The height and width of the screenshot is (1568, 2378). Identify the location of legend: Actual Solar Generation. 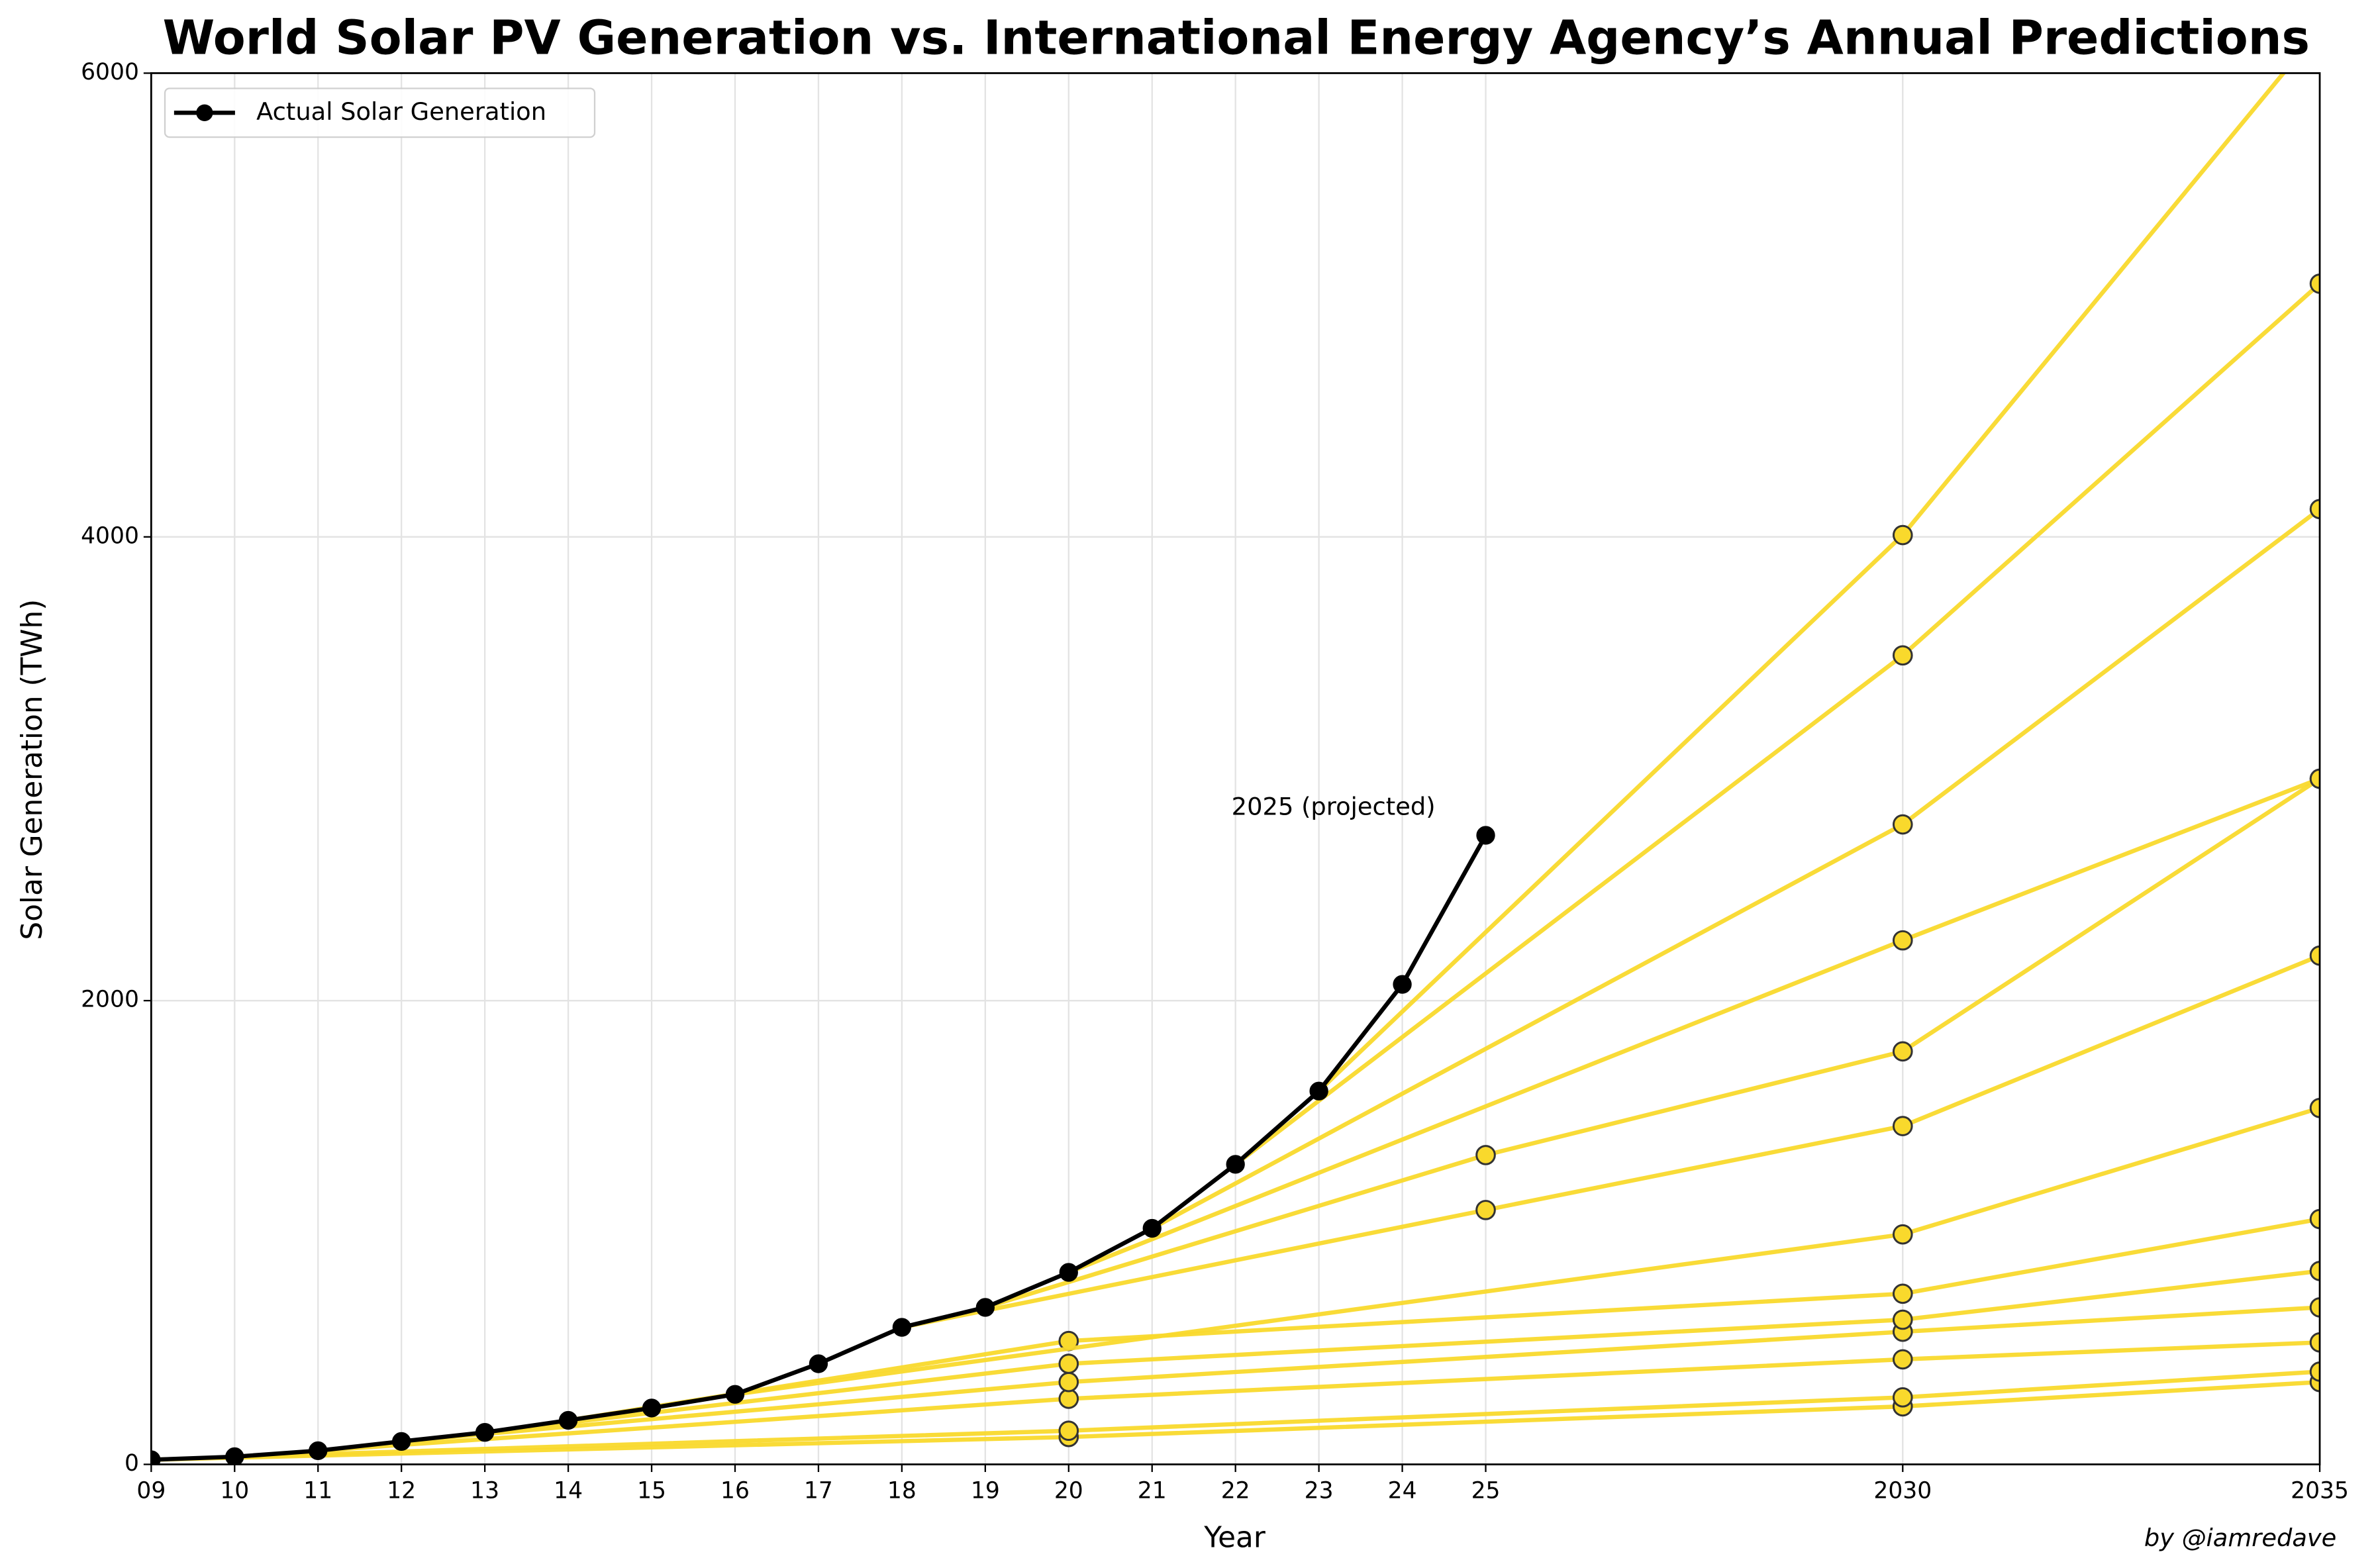
(380, 112).